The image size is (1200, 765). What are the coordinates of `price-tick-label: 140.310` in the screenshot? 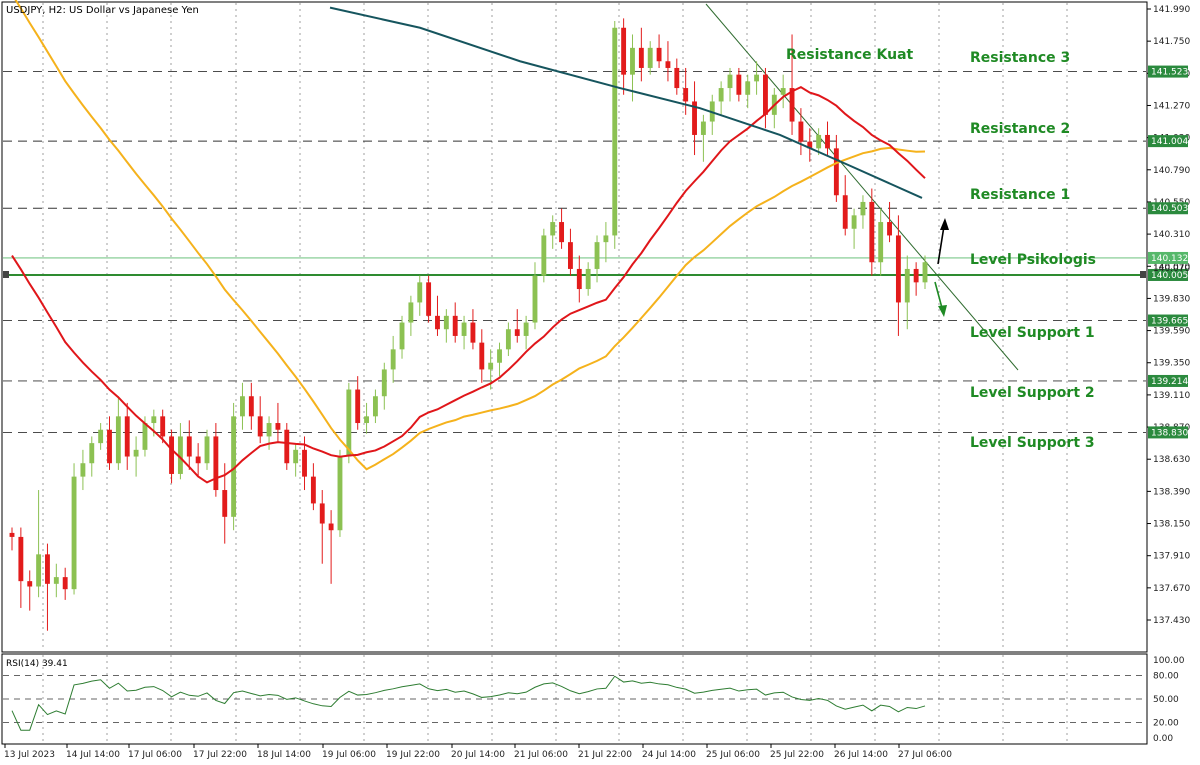 It's located at (1171, 235).